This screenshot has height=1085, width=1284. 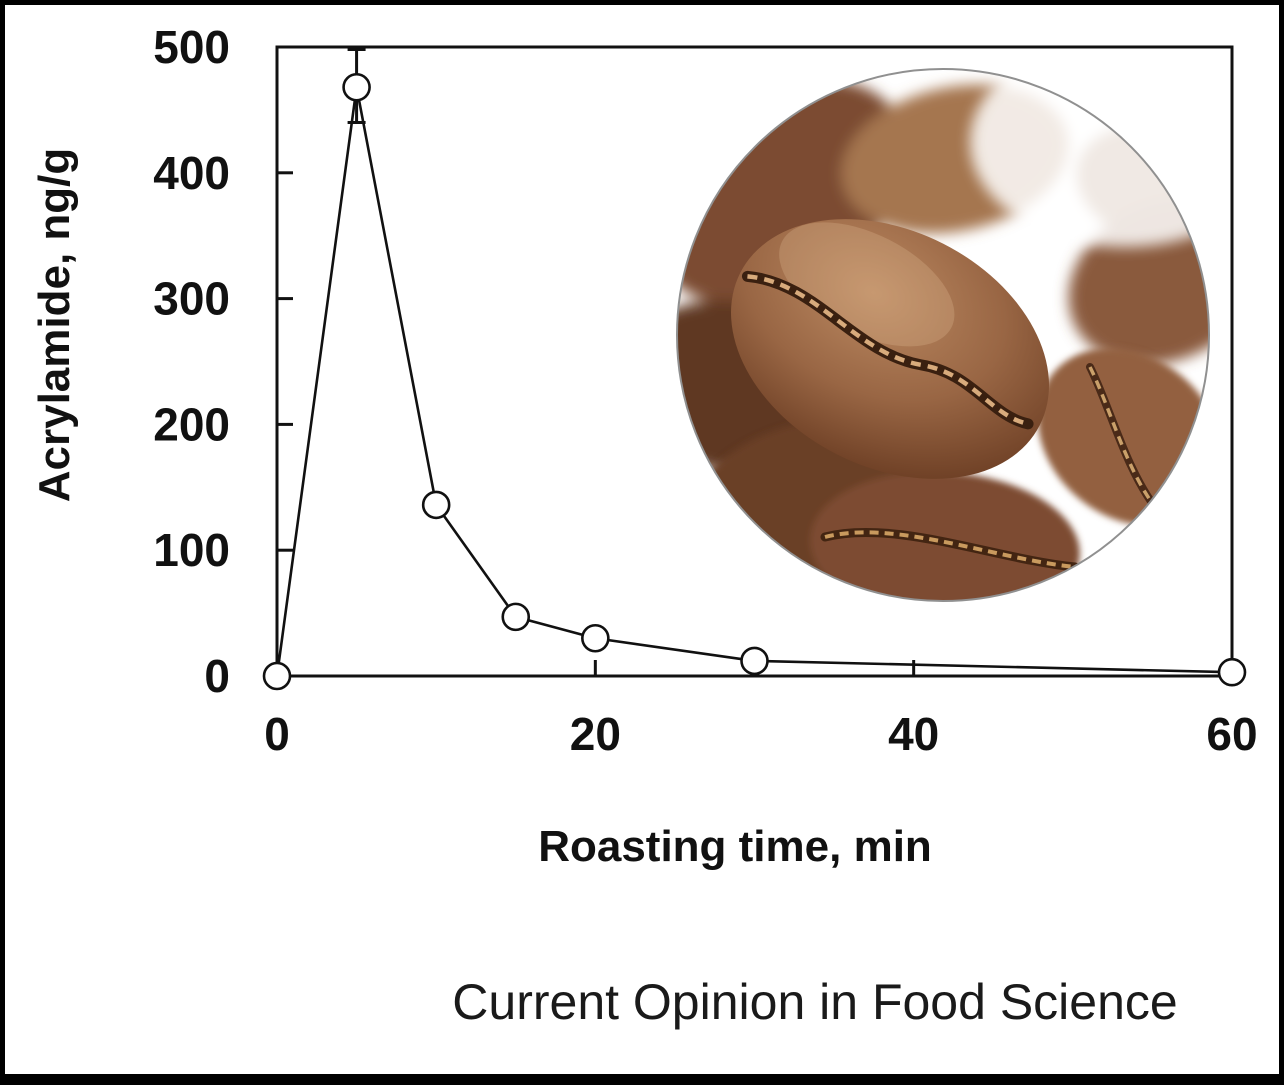 What do you see at coordinates (191, 47) in the screenshot?
I see `y-tick-label: 500` at bounding box center [191, 47].